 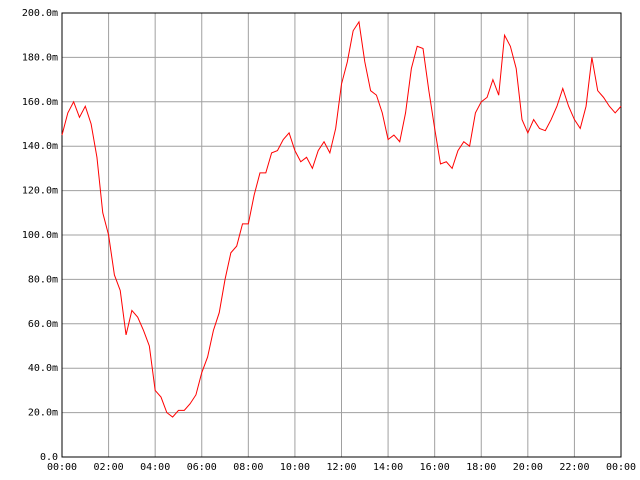 What do you see at coordinates (481, 467) in the screenshot?
I see `x-tick-label: 18:00` at bounding box center [481, 467].